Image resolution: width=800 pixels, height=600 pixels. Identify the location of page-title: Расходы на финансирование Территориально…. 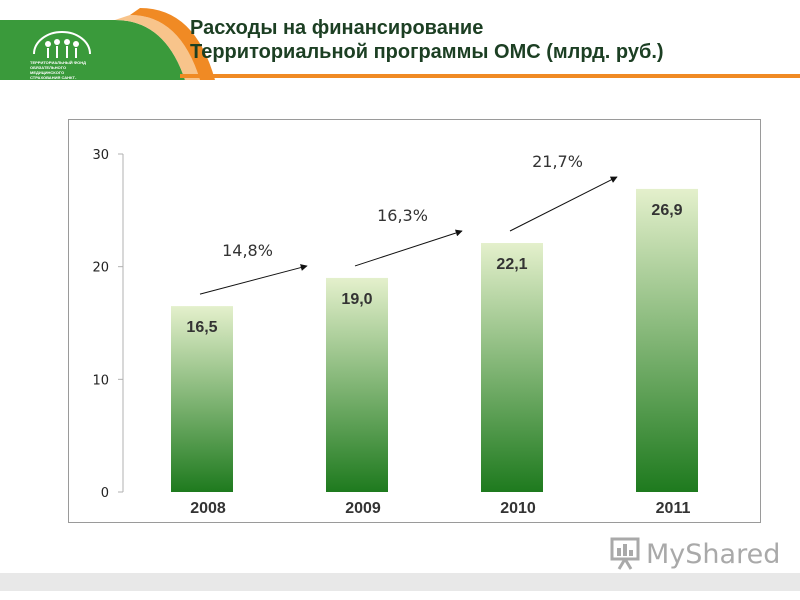
(490, 40).